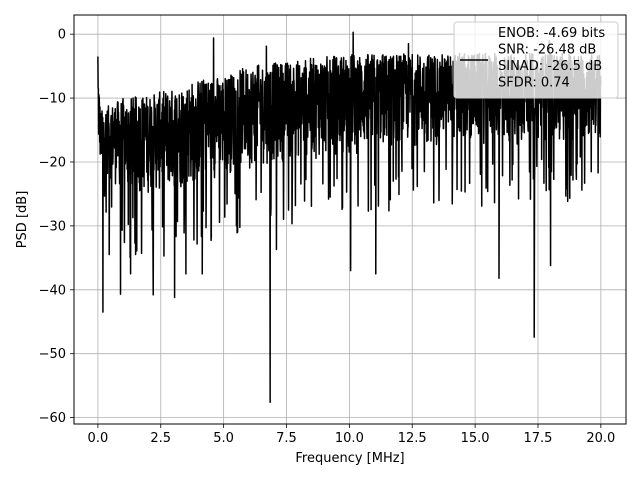  Describe the element at coordinates (551, 33) in the screenshot. I see `legend-entry-enob: ENOB: -4.69 bits` at that location.